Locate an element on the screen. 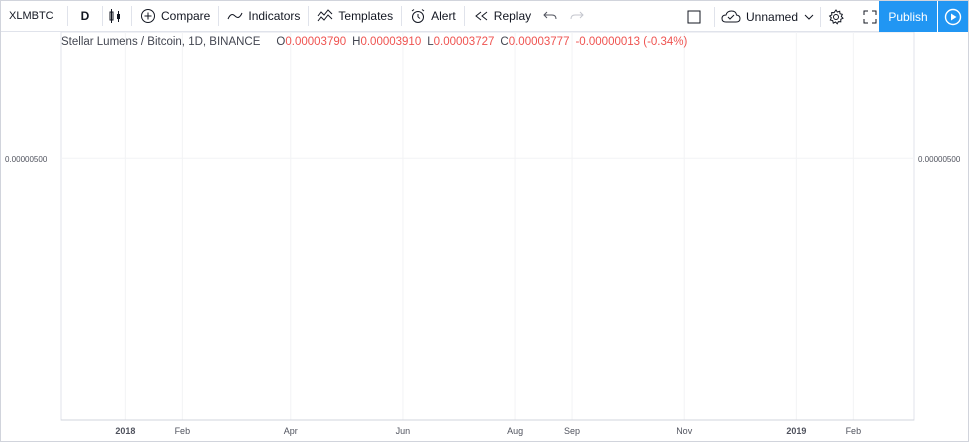 This screenshot has height=442, width=969. expand-icon is located at coordinates (870, 16).